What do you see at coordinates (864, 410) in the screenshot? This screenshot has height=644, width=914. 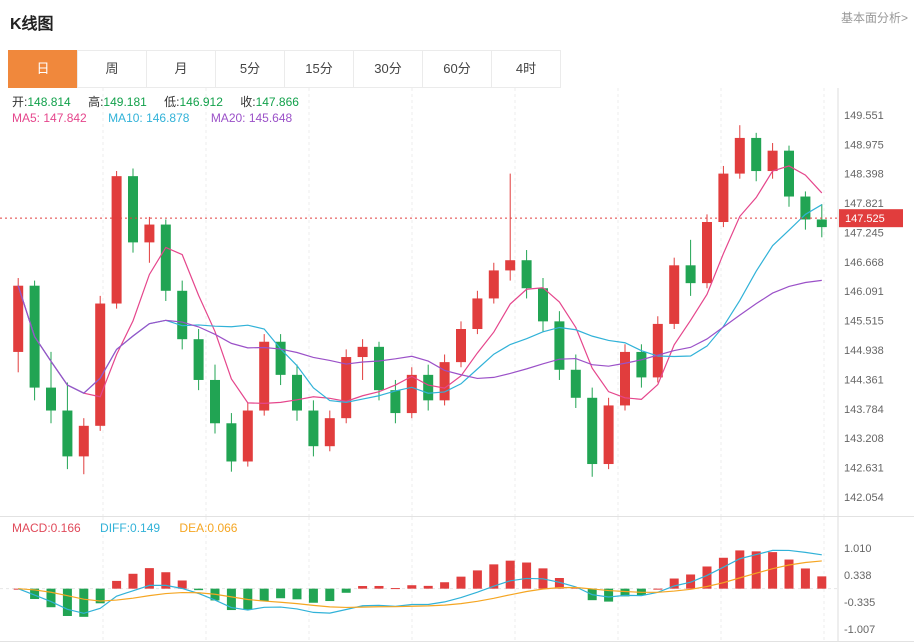 I see `y-axis-tick: 143.784` at bounding box center [864, 410].